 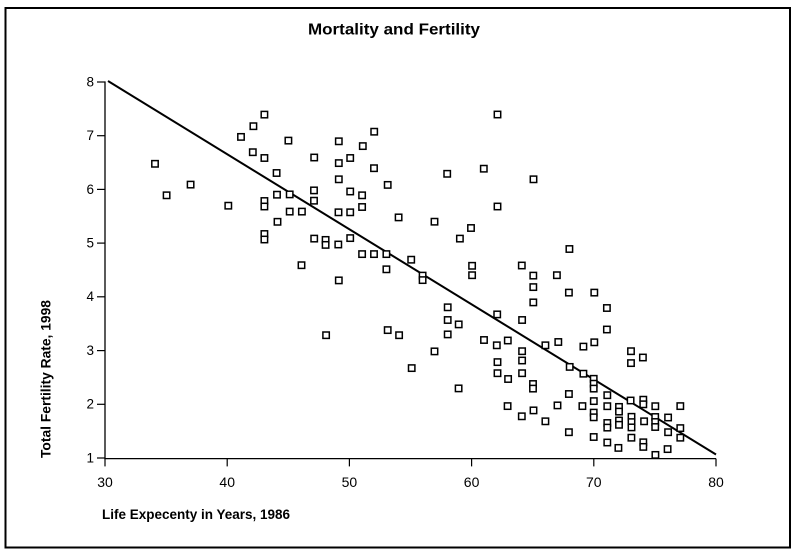 I want to click on svg-text: 70, so click(x=594, y=482).